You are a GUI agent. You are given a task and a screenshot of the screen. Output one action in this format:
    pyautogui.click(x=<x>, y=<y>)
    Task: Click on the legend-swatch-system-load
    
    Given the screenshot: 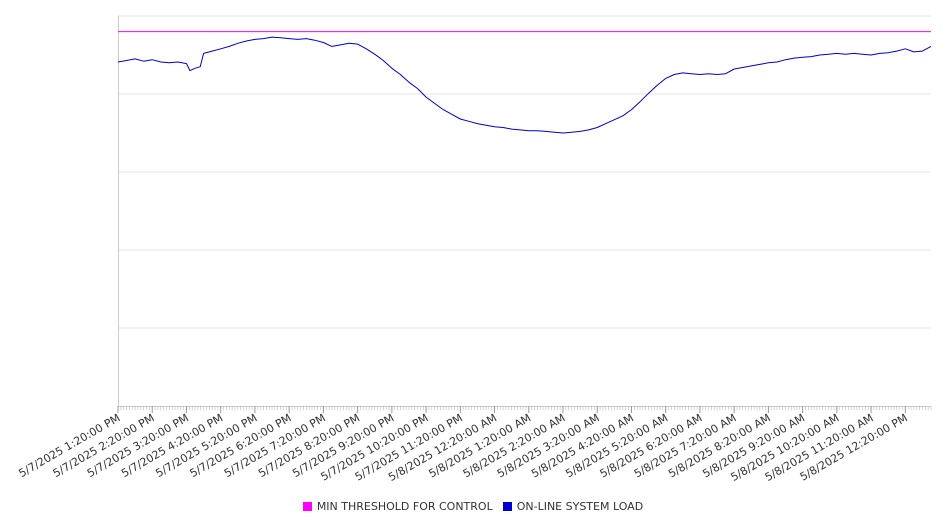 What is the action you would take?
    pyautogui.click(x=507, y=506)
    